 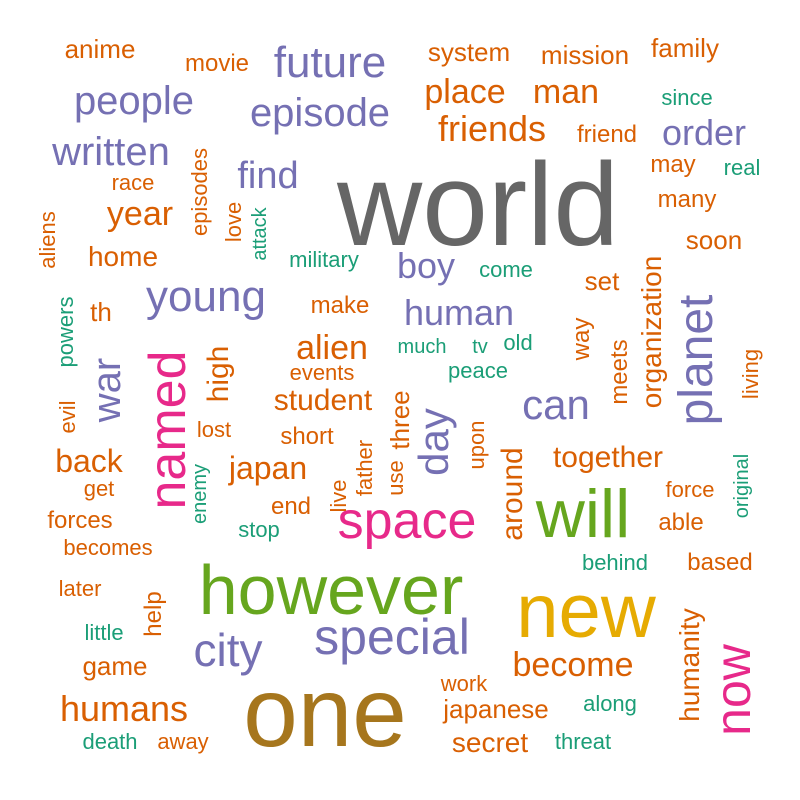 What do you see at coordinates (320, 113) in the screenshot?
I see `word-episode: episode` at bounding box center [320, 113].